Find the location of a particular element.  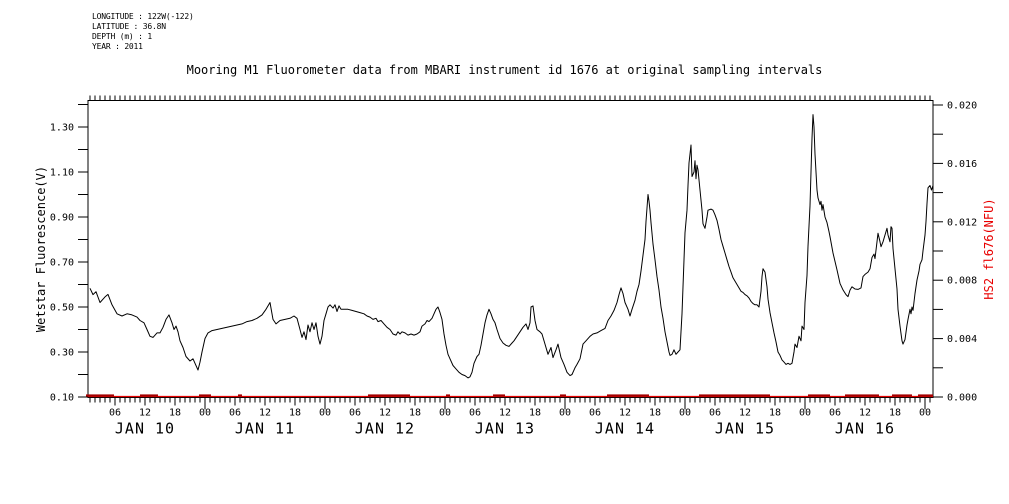

right-tick-label: 0.008 is located at coordinates (962, 281).